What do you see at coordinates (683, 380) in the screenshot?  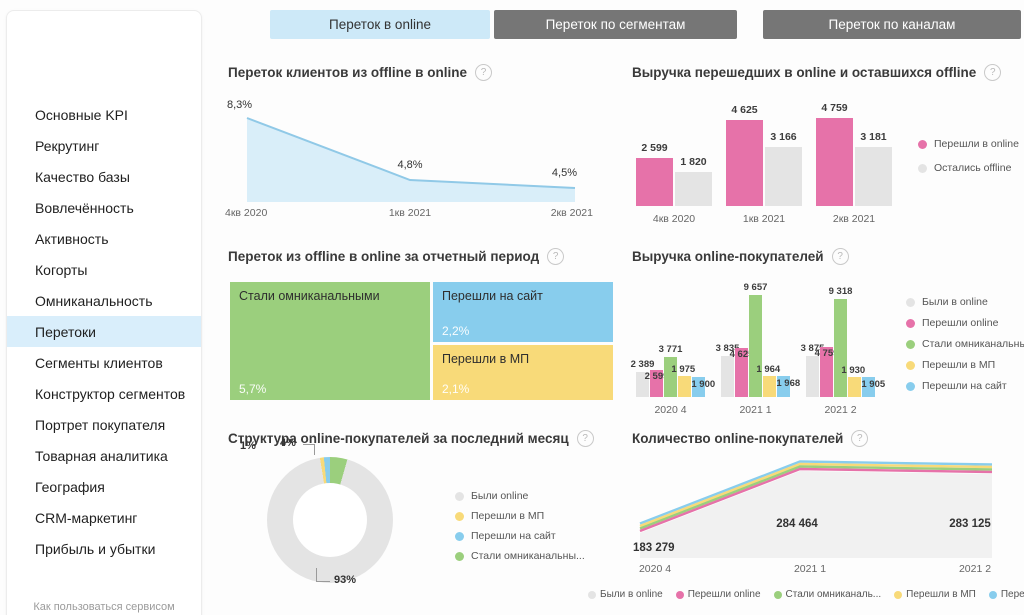 I see `bar-pereshli-v-mp: 1 975` at bounding box center [683, 380].